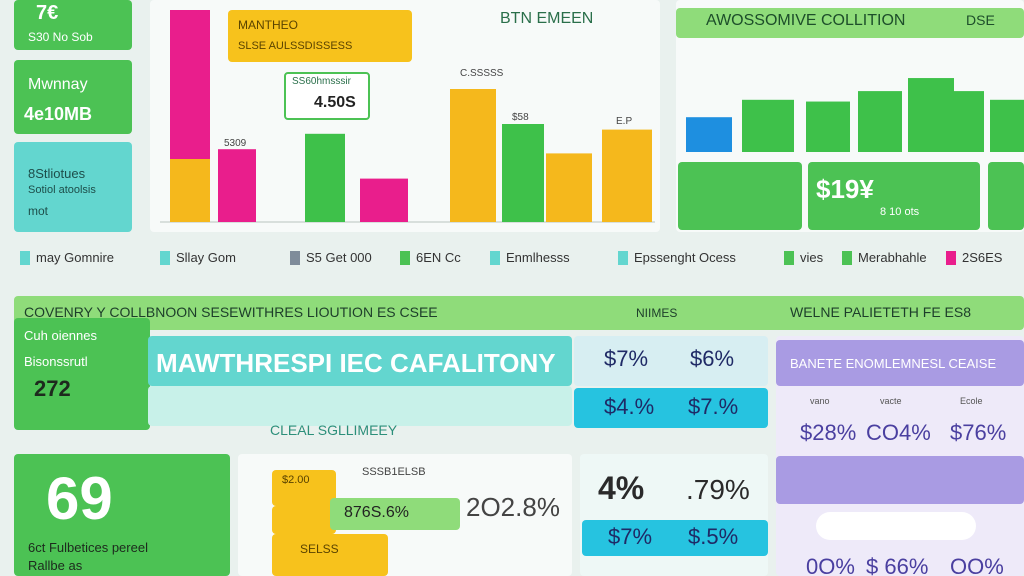 Image resolution: width=1024 pixels, height=576 pixels. What do you see at coordinates (296, 480) in the screenshot?
I see `yellow-label1: $2.00` at bounding box center [296, 480].